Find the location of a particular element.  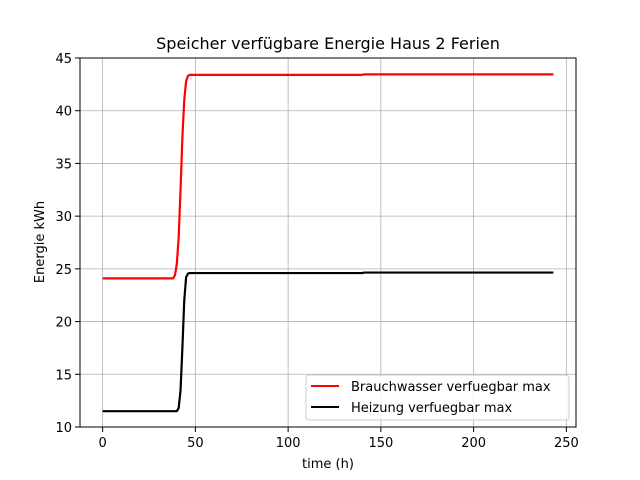

x-tick-label: 50 is located at coordinates (195, 443).